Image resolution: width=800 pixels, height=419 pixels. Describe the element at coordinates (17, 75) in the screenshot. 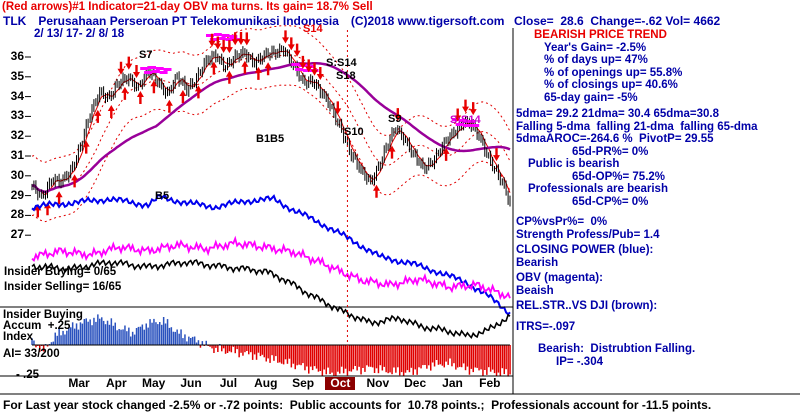

I see `price-axis-label: 35` at that location.